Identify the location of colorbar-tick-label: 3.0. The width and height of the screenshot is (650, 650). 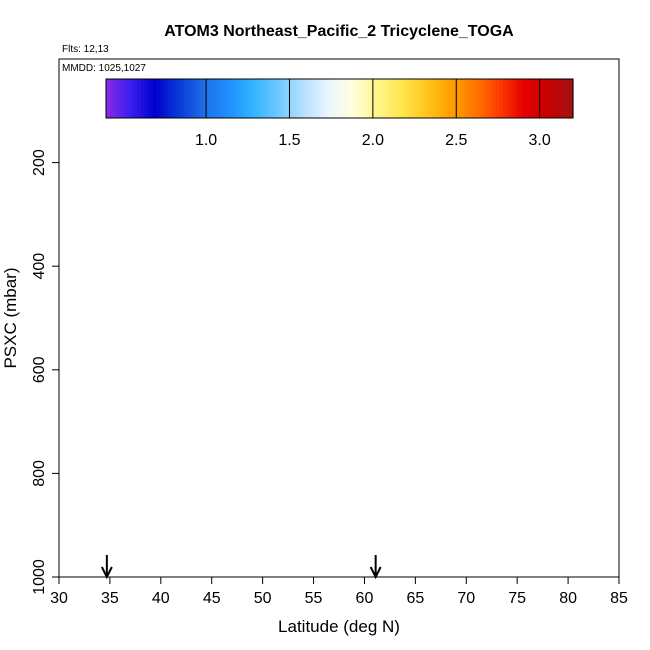
(540, 140).